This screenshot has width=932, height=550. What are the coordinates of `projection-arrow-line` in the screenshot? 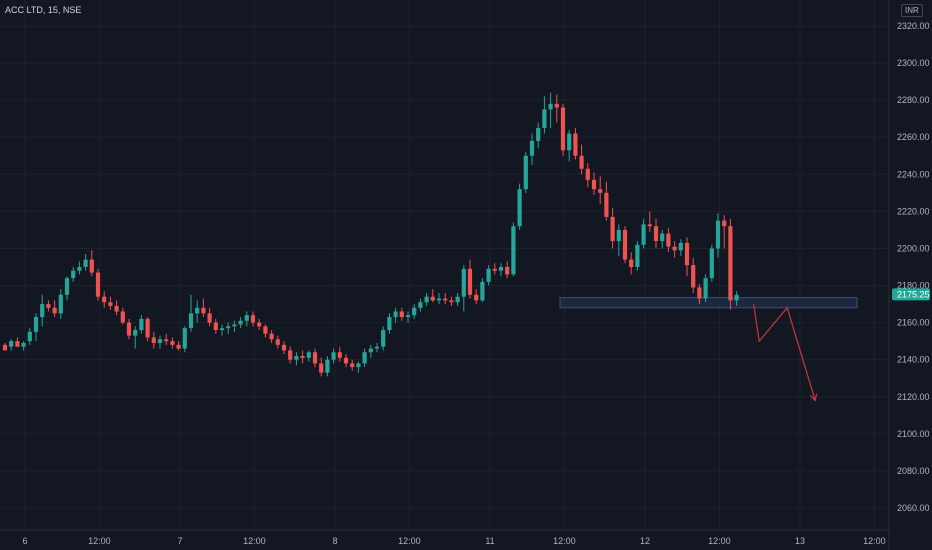 It's located at (784, 352).